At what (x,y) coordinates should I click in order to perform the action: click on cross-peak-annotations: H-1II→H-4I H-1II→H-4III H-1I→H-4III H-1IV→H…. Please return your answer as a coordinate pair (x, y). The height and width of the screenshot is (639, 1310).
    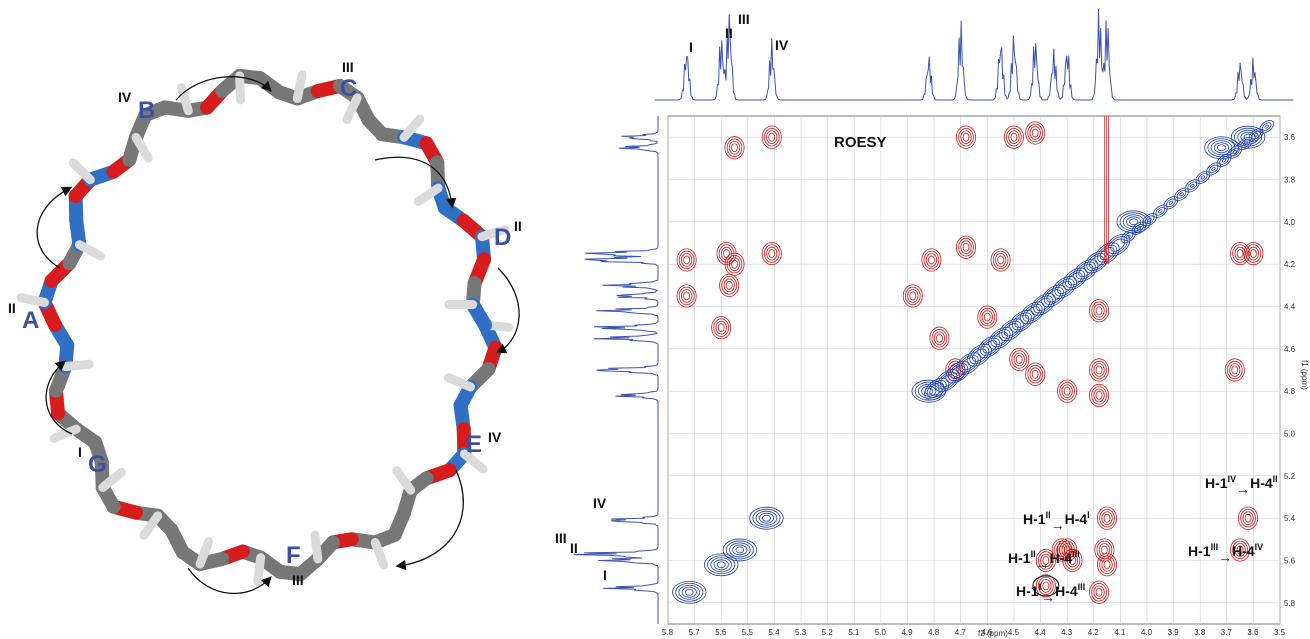
    Looking at the image, I should click on (1143, 539).